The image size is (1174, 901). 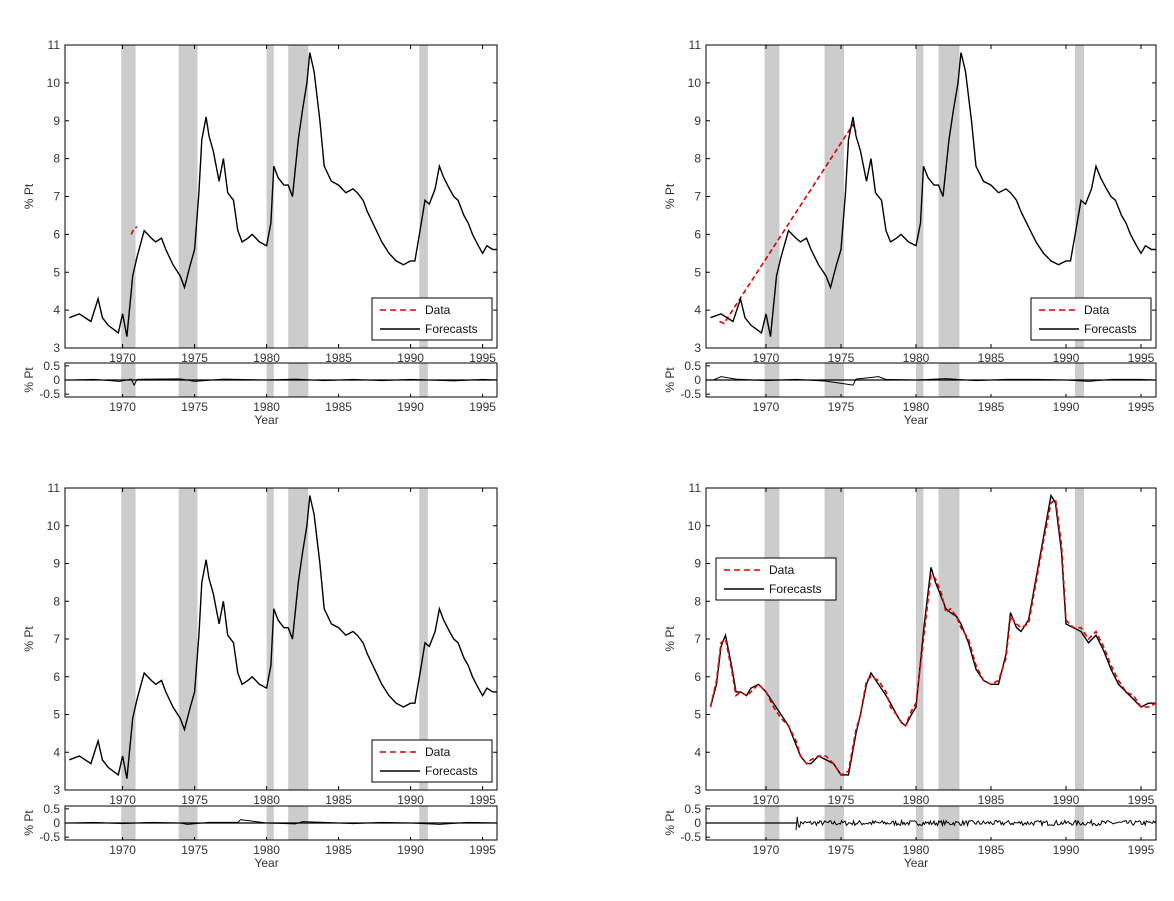 What do you see at coordinates (451, 771) in the screenshot?
I see `legend-label-forecasts: Forecasts` at bounding box center [451, 771].